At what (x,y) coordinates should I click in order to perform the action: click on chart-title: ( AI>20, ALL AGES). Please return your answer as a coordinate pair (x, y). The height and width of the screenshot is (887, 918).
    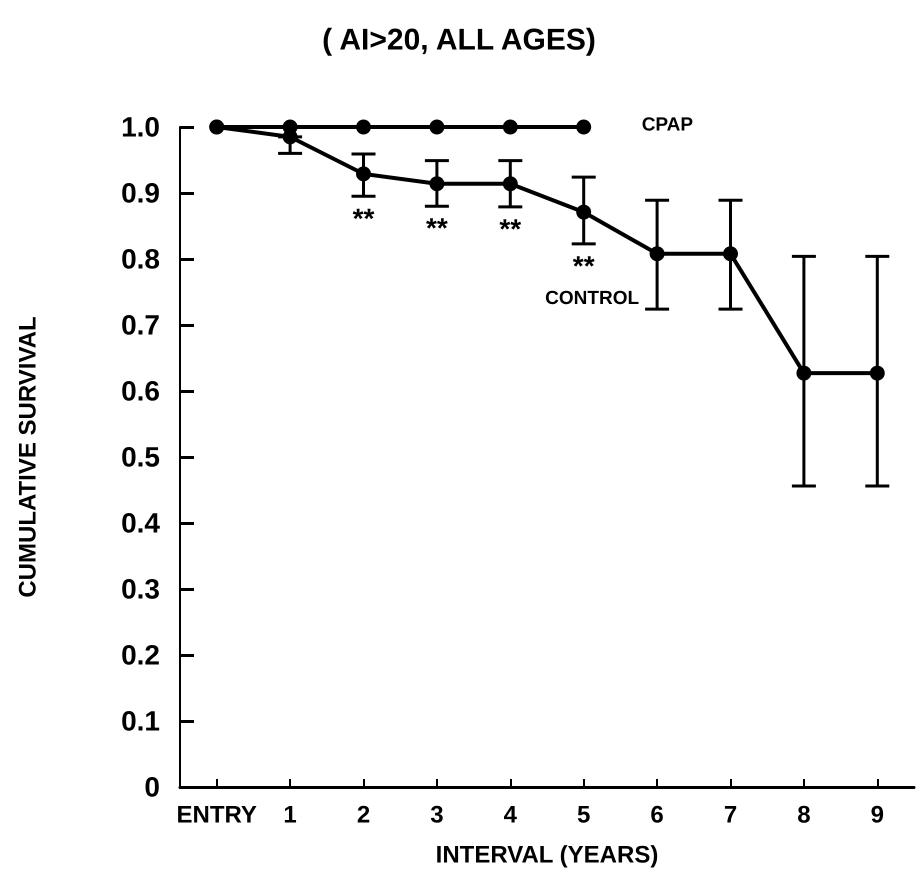
    Looking at the image, I should click on (459, 40).